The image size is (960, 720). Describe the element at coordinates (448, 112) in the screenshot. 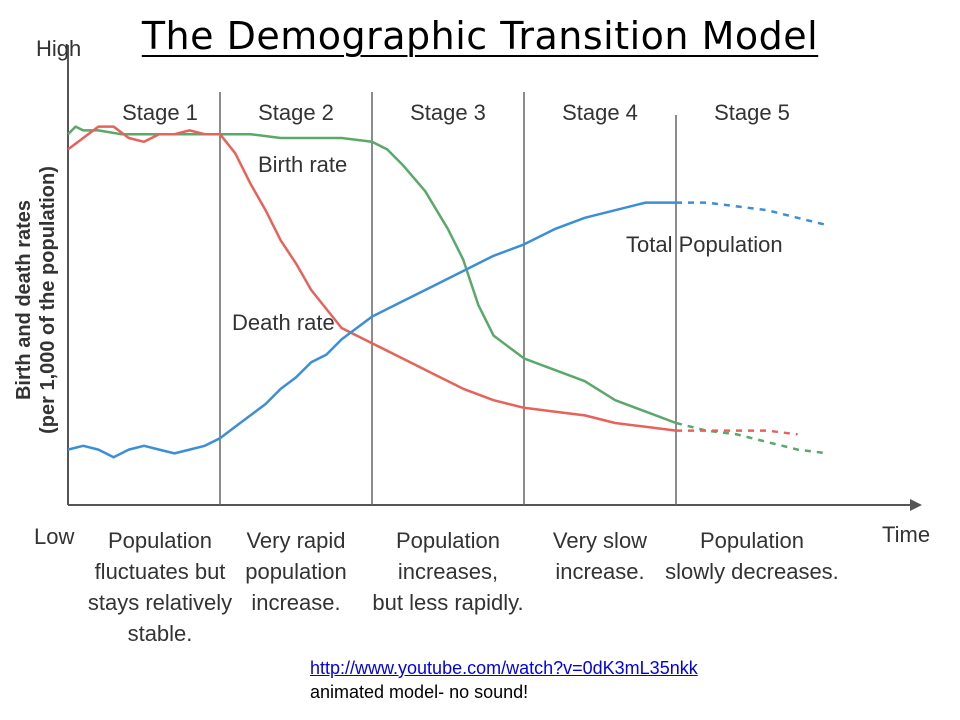

I see `stage-label: Stage 3` at that location.